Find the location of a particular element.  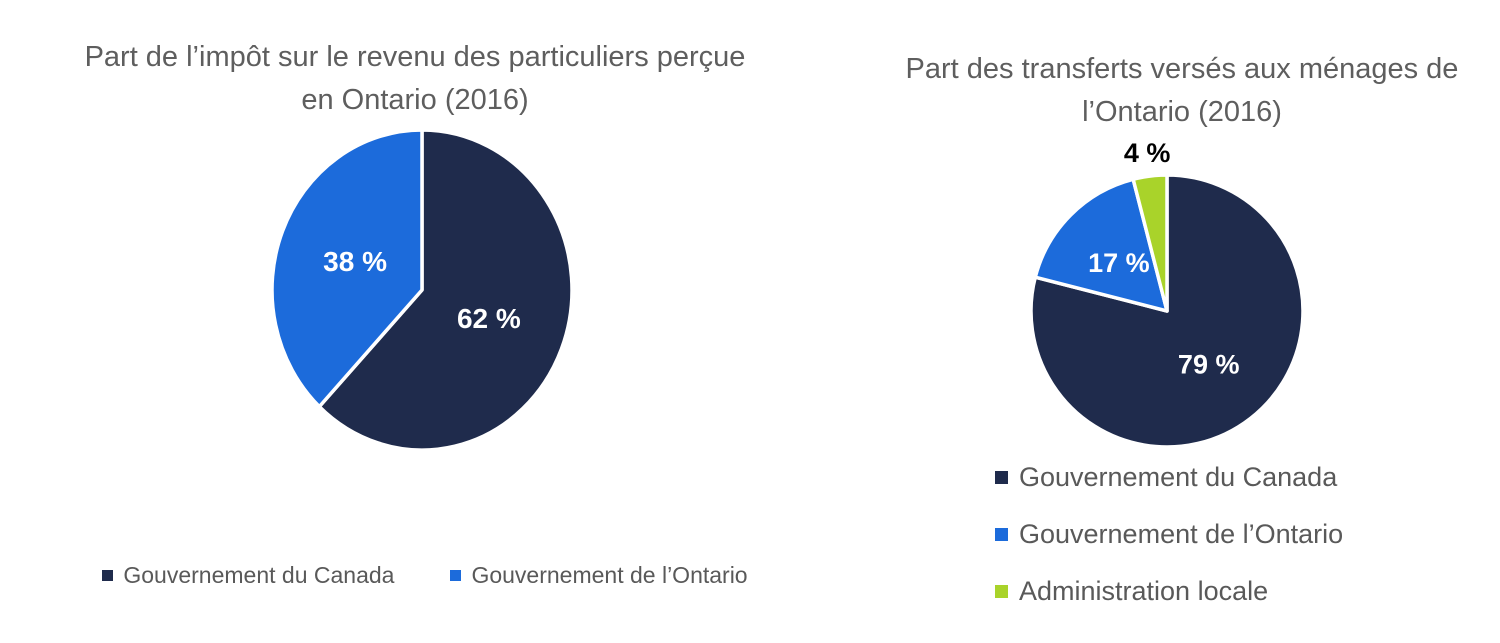

pie-slice-administration-locale is located at coordinates (1150, 243).